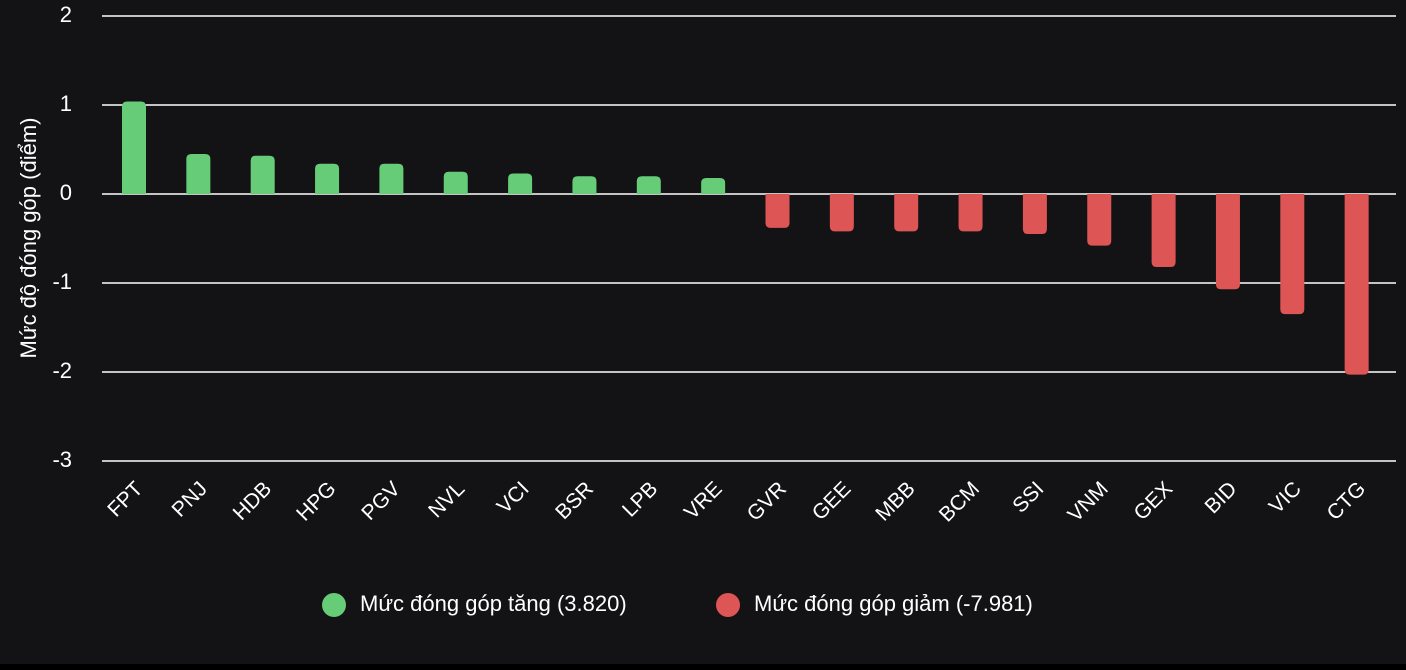 The image size is (1406, 670). I want to click on bar-fpt, so click(134, 147).